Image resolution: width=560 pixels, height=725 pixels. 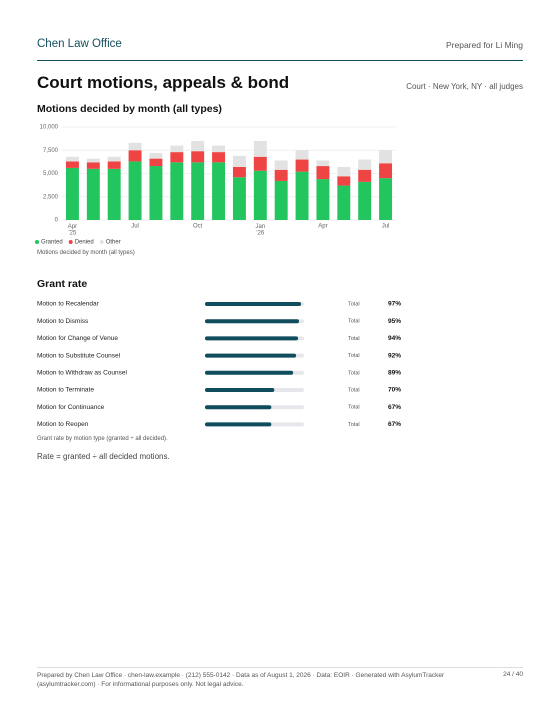 What do you see at coordinates (52, 243) in the screenshot?
I see `legend-label: Granted` at bounding box center [52, 243].